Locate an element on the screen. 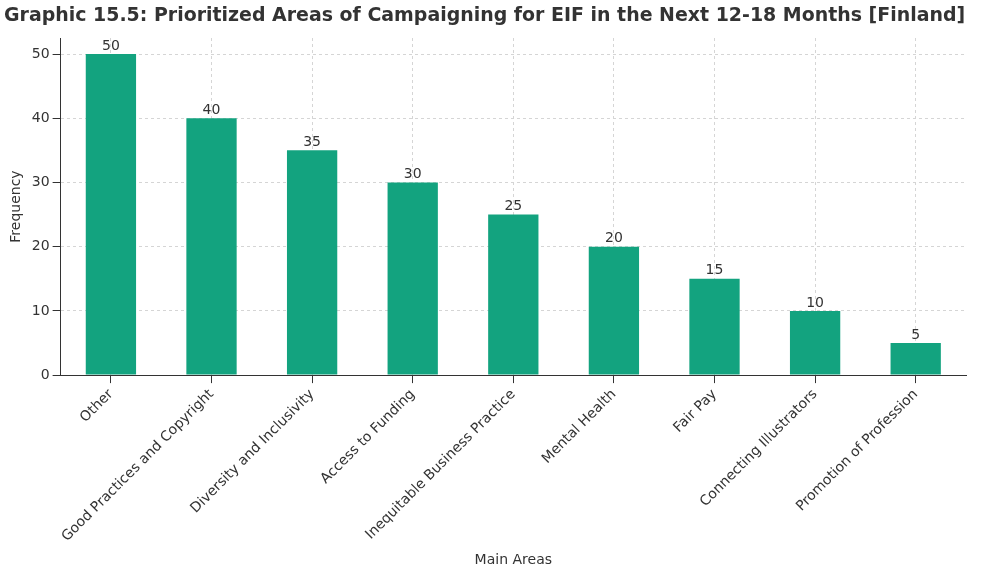 Image resolution: width=1006 pixels, height=577 pixels. x-axis-title: Main Areas is located at coordinates (513, 559).